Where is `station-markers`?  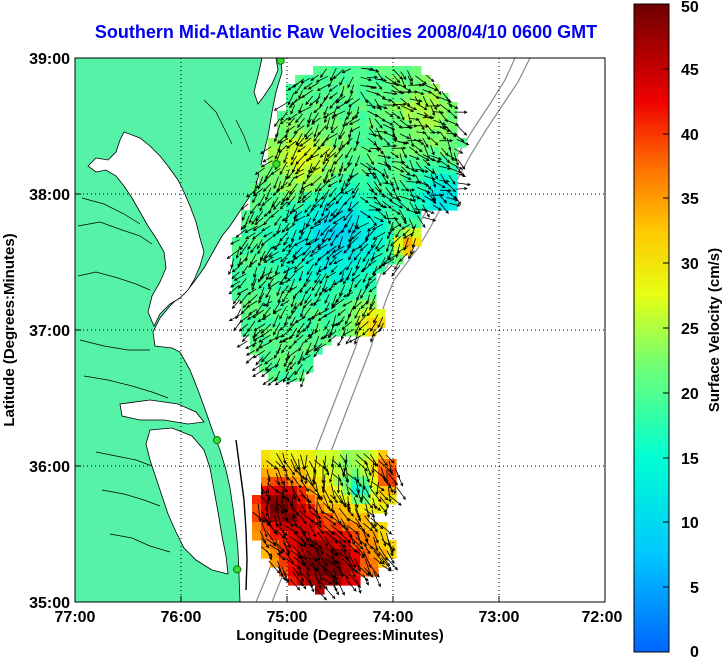
station-markers is located at coordinates (248, 316).